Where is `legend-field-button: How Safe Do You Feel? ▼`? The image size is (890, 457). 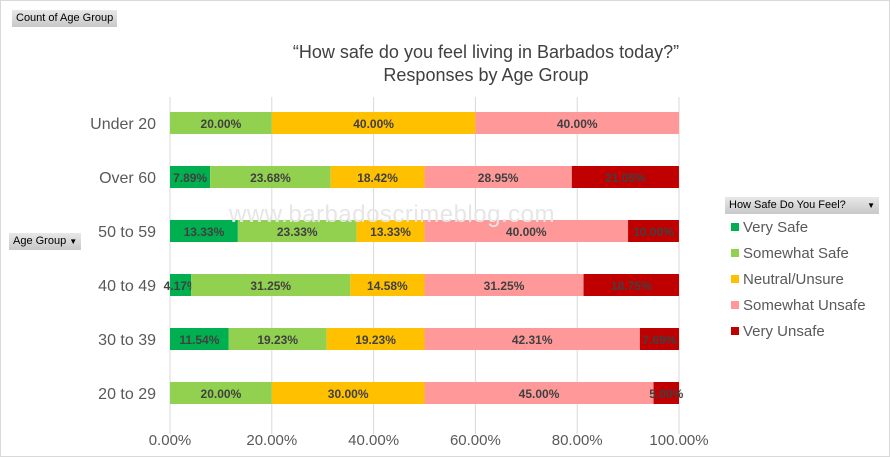
legend-field-button: How Safe Do You Feel? ▼ is located at coordinates (802, 205).